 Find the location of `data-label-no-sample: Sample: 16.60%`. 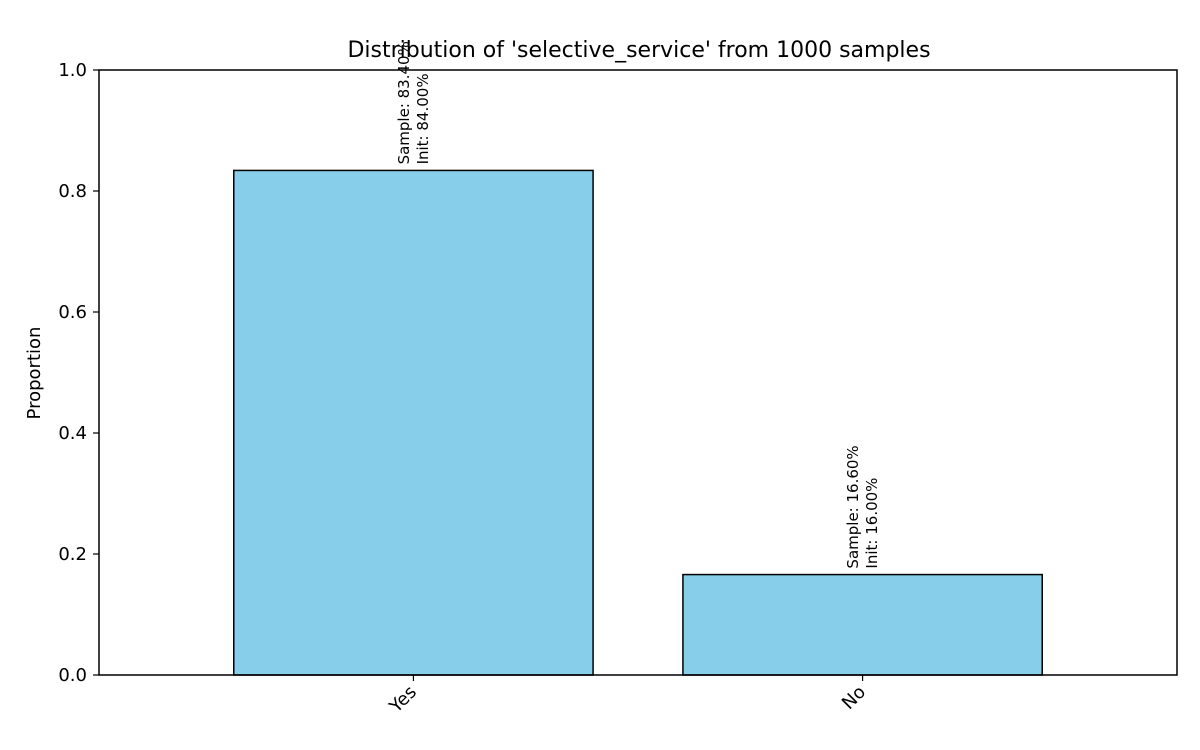

data-label-no-sample: Sample: 16.60% is located at coordinates (853, 506).